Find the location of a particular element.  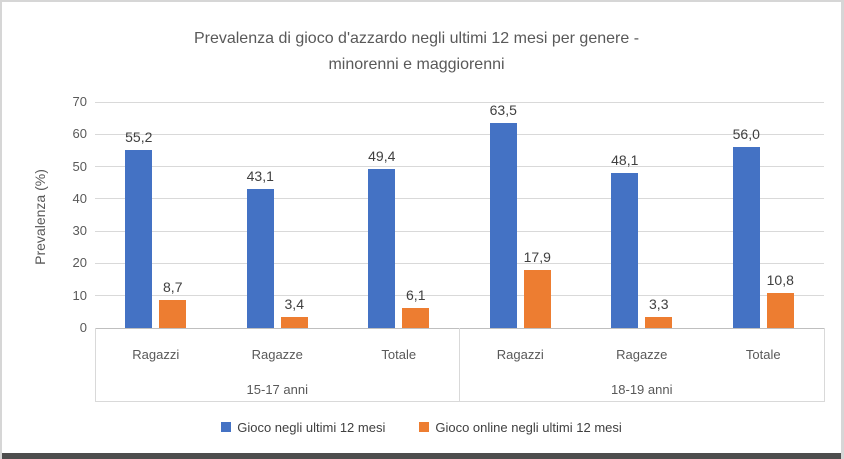

legend-item-1: Gioco online negli ultimi 12 mesi is located at coordinates (520, 427).